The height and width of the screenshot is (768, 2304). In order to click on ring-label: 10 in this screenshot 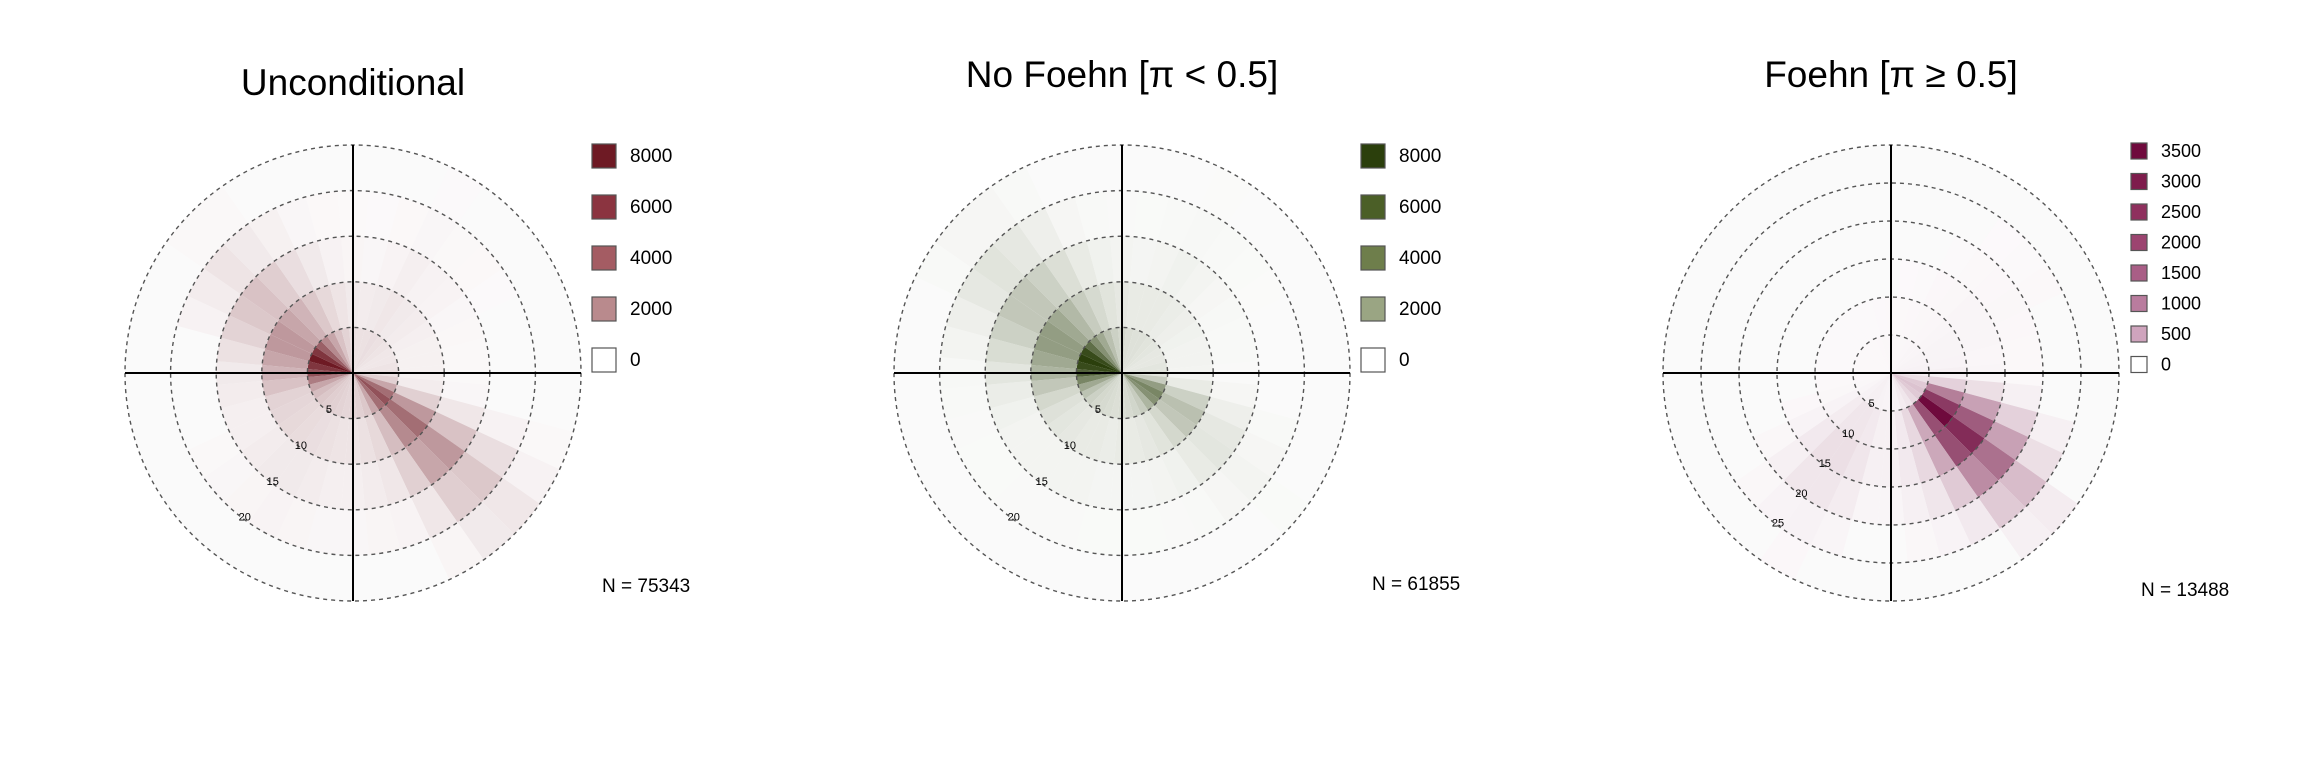, I will do `click(1848, 434)`.